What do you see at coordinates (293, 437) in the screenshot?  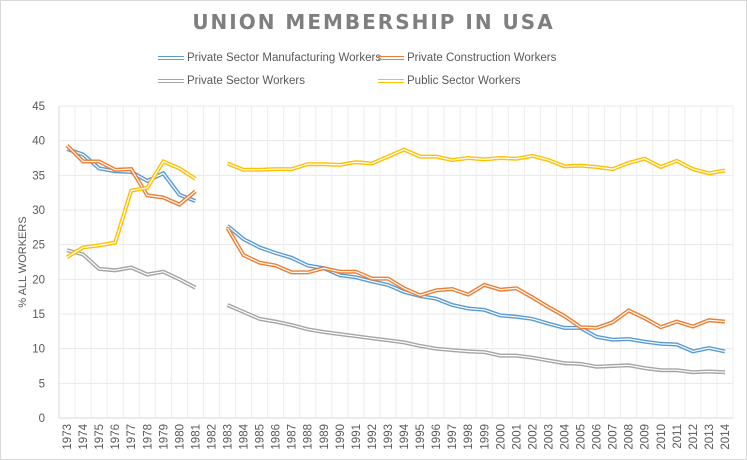 I see `x-tick-label: 1987` at bounding box center [293, 437].